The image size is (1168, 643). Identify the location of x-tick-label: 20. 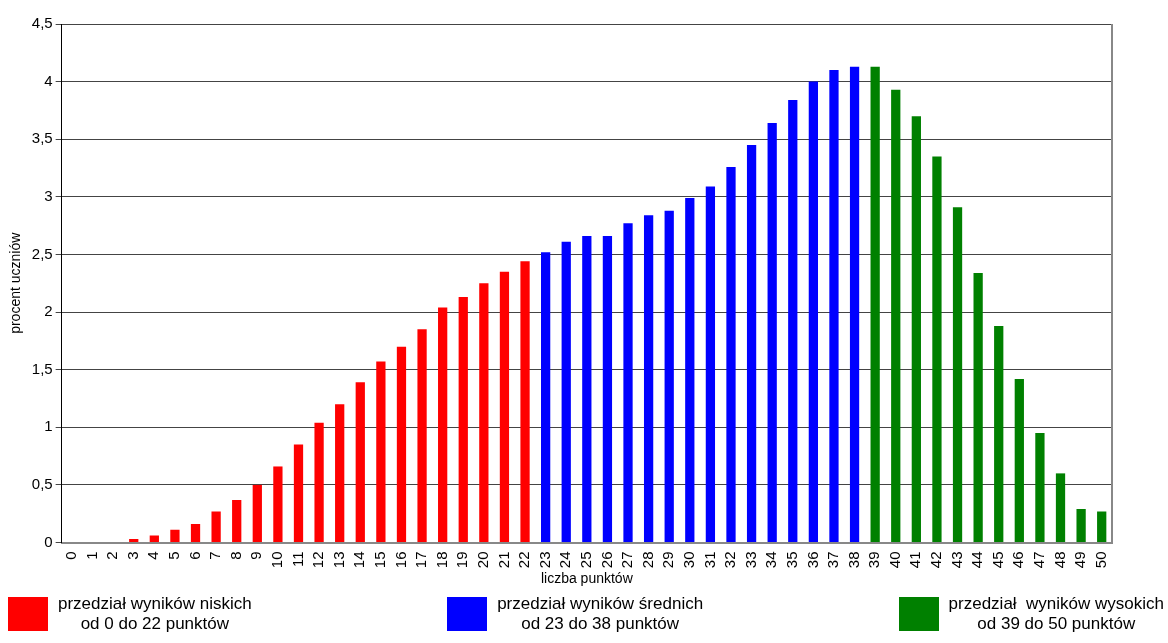
(482, 560).